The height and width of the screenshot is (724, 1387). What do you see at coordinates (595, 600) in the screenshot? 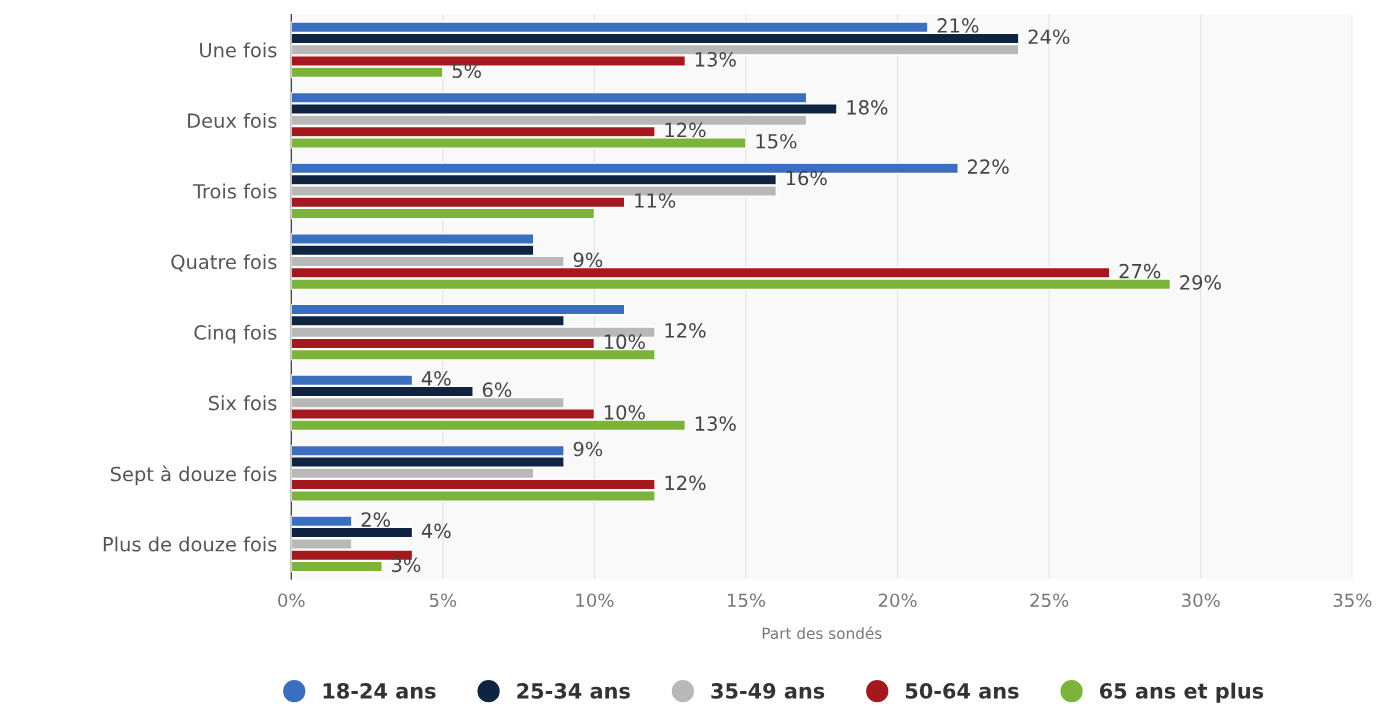
I see `x-tick-label: 10%` at bounding box center [595, 600].